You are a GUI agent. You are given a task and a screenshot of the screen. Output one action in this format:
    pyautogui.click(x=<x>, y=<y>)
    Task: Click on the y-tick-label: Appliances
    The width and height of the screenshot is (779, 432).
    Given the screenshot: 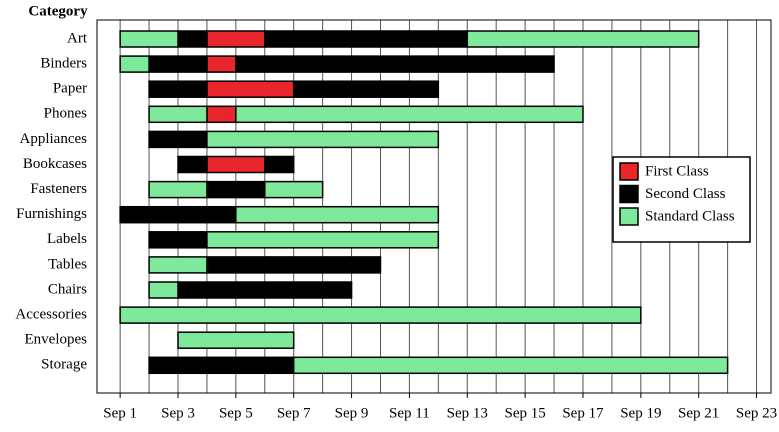 What is the action you would take?
    pyautogui.click(x=54, y=139)
    